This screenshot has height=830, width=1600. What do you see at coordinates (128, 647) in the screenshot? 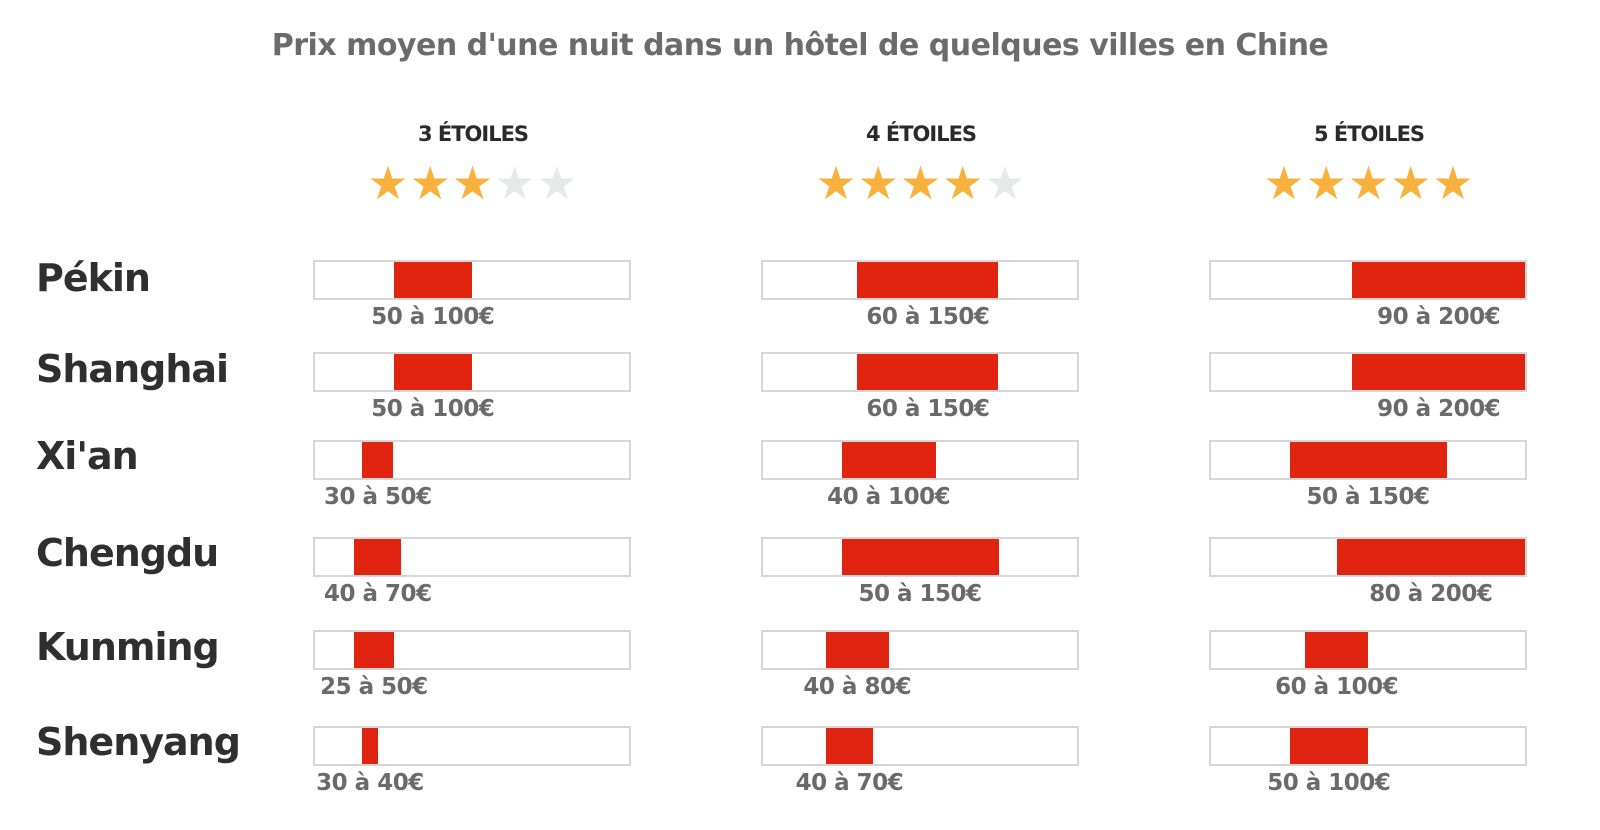
I see `city-label: Kunming` at bounding box center [128, 647].